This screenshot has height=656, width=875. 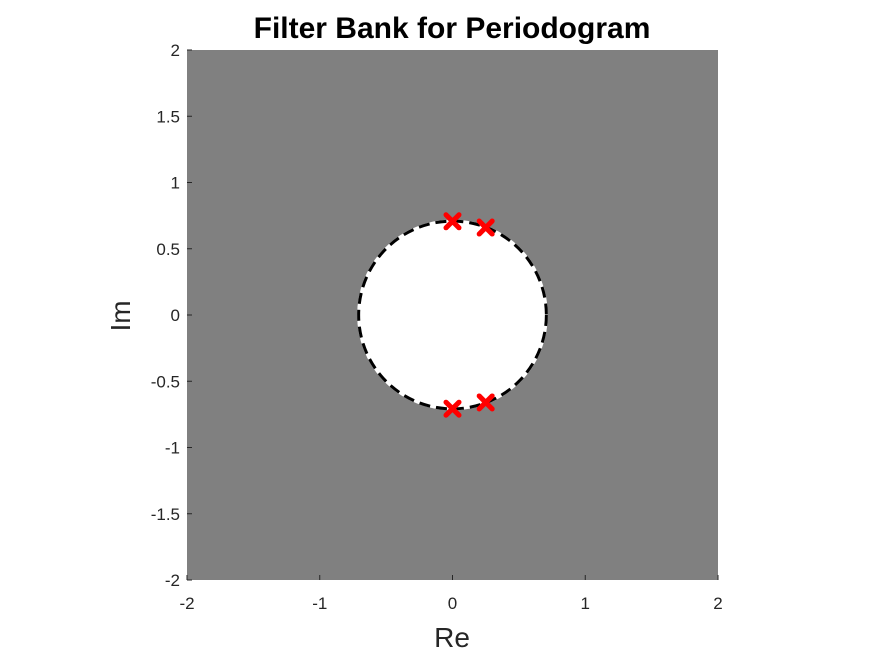 I want to click on y-tick-label: -2, so click(x=172, y=580).